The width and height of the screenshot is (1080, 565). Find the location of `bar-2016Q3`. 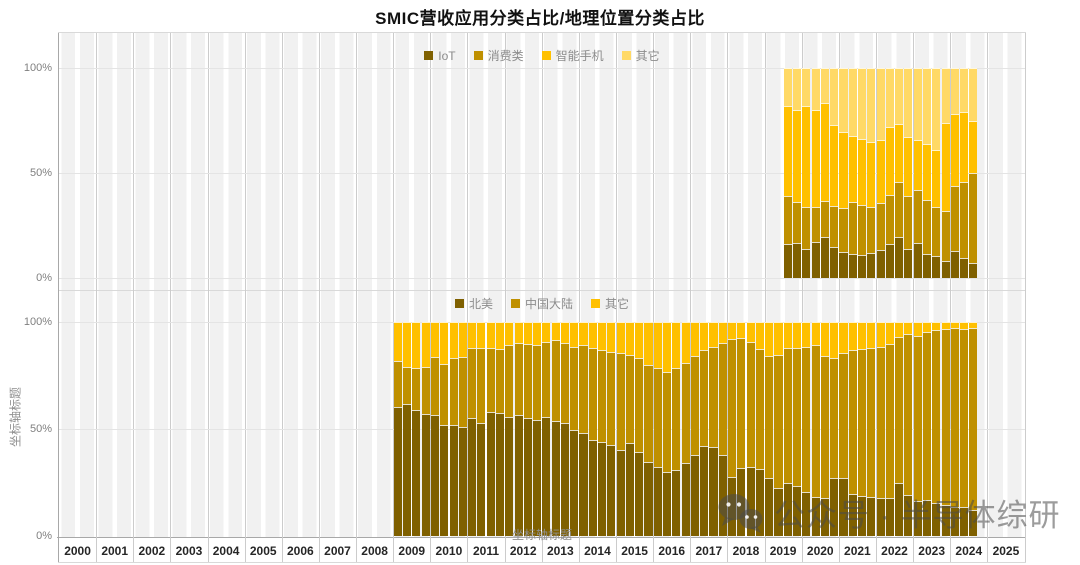

bar-2016Q3 is located at coordinates (676, 429).